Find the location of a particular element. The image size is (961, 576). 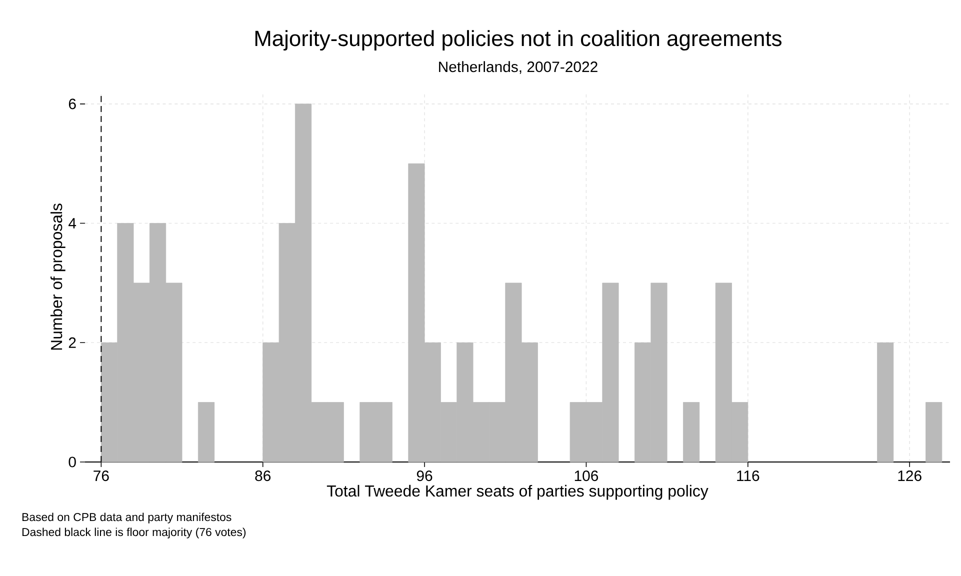

x-tick-label: 76 is located at coordinates (101, 476).